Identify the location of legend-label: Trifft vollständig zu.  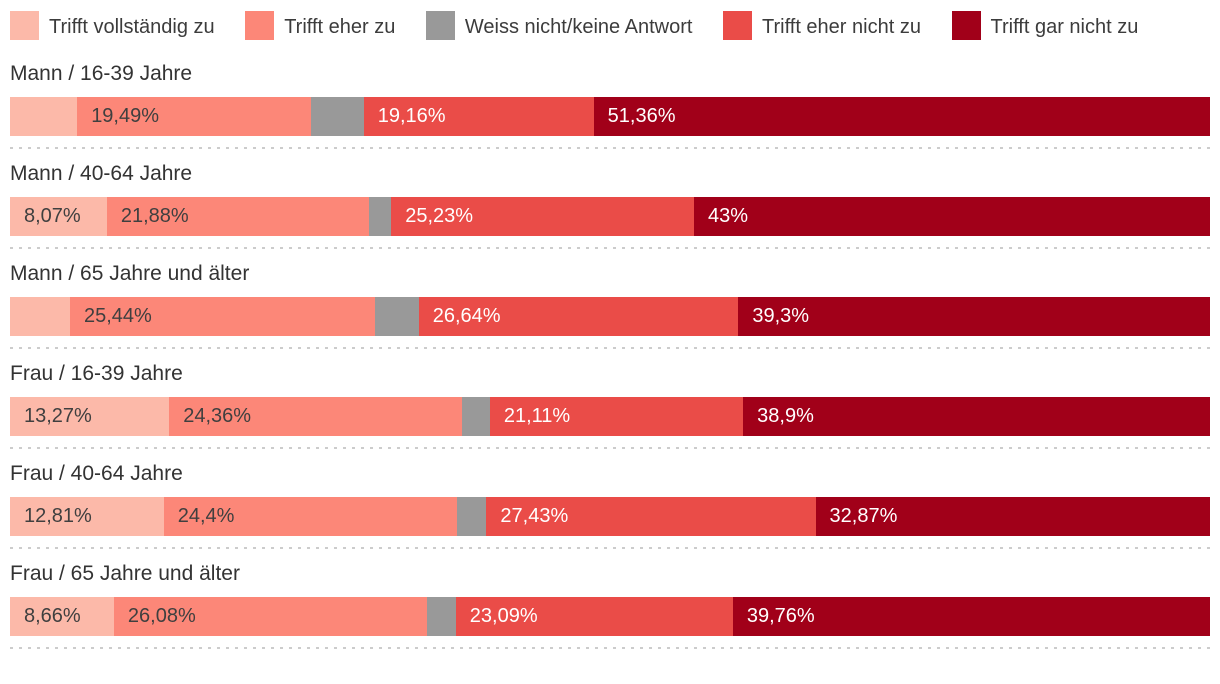
(132, 27).